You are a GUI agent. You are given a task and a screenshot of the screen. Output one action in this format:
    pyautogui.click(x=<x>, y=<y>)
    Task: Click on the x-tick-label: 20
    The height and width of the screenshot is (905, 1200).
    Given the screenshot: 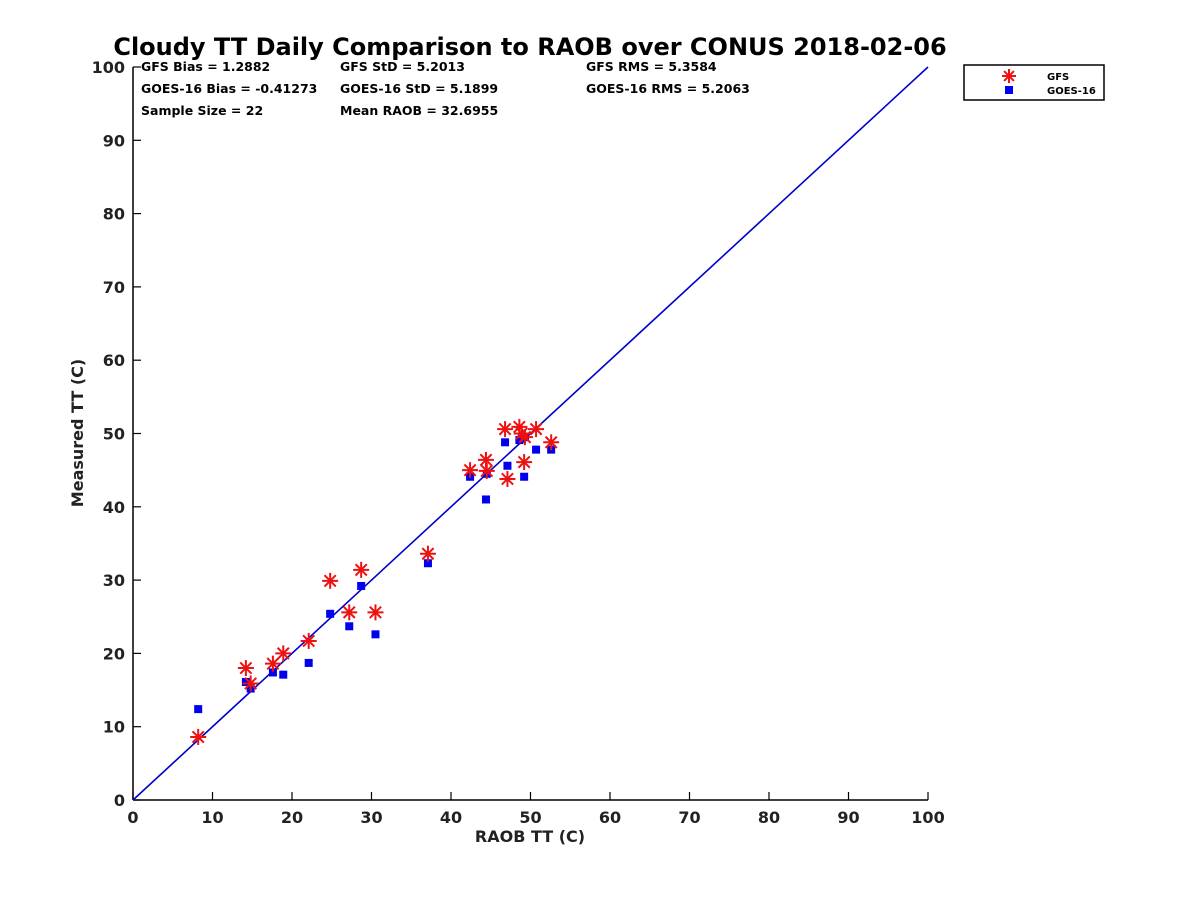 What is the action you would take?
    pyautogui.click(x=292, y=817)
    